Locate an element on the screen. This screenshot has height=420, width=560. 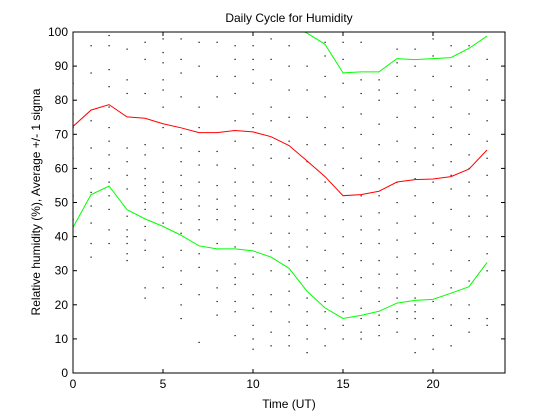
y-tick-label: 30 is located at coordinates (62, 271).